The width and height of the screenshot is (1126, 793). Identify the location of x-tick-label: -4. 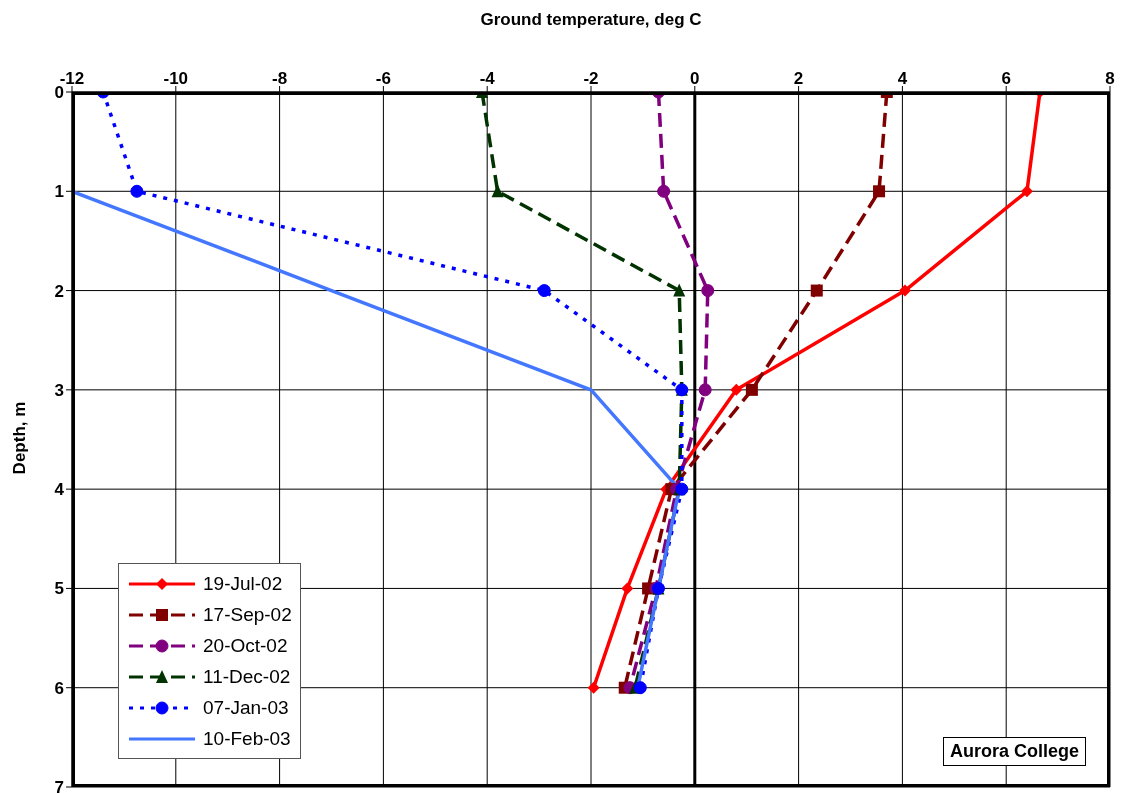
(487, 78).